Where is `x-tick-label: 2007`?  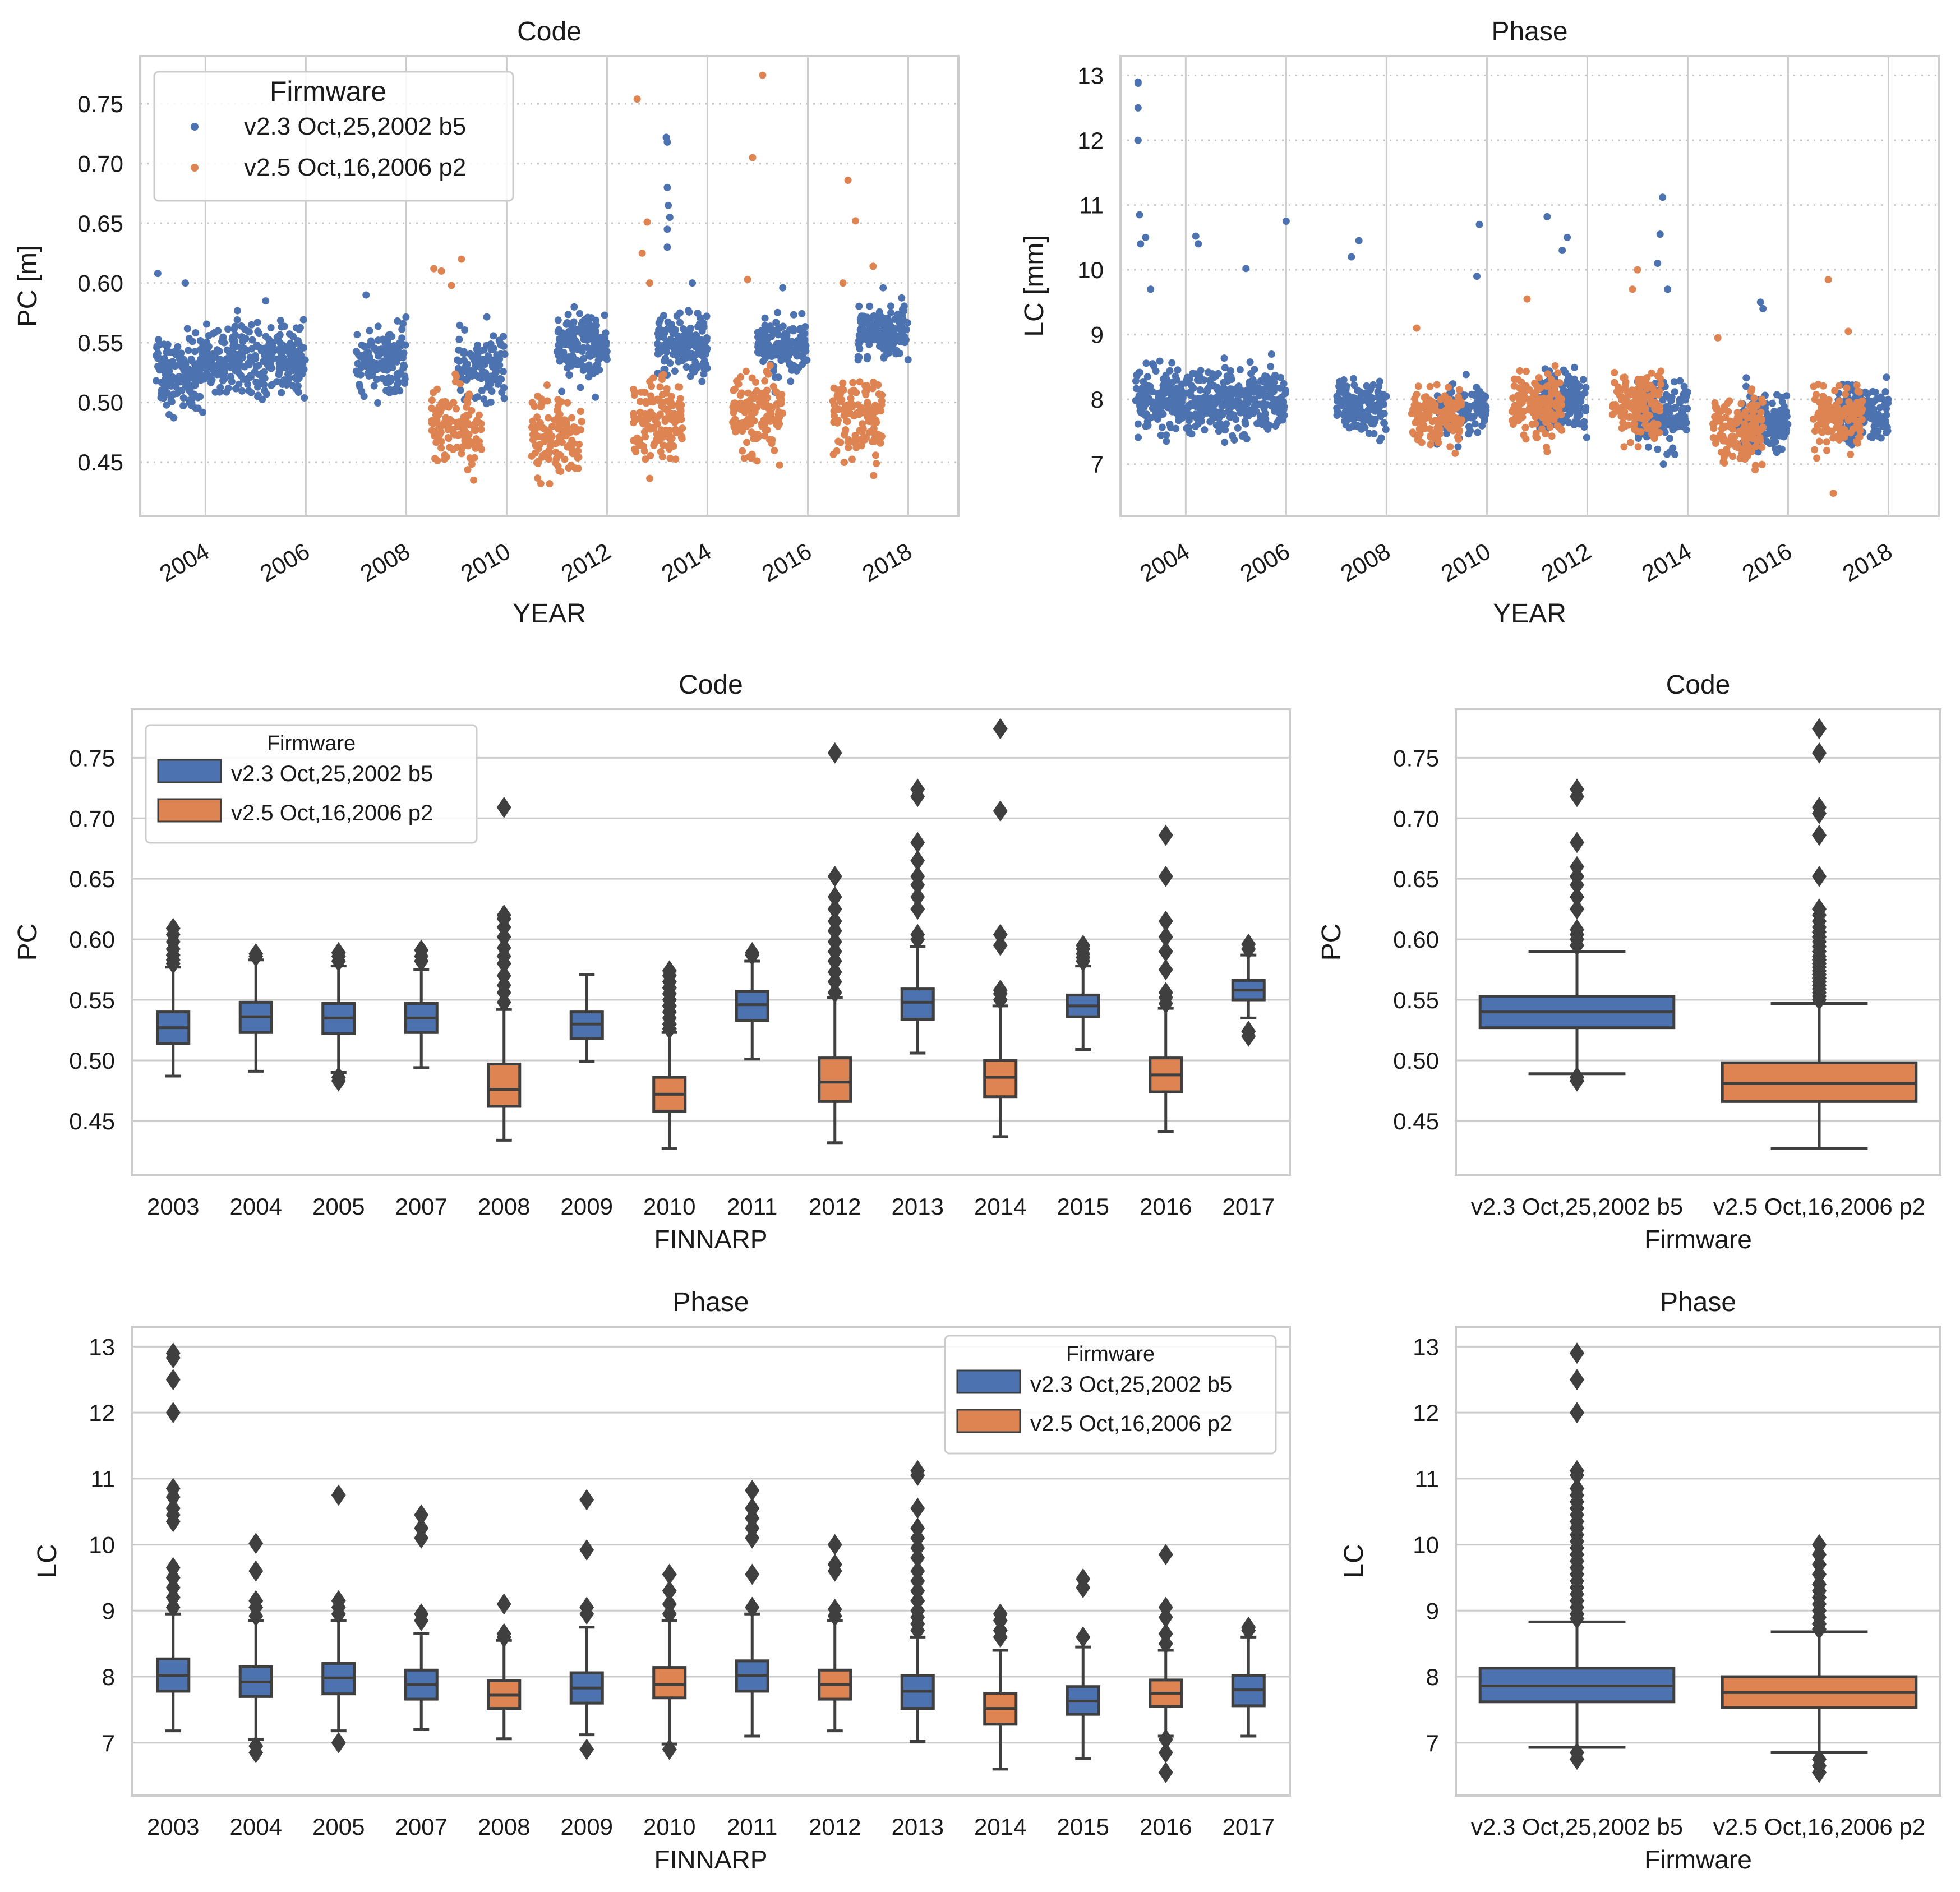 x-tick-label: 2007 is located at coordinates (421, 1827).